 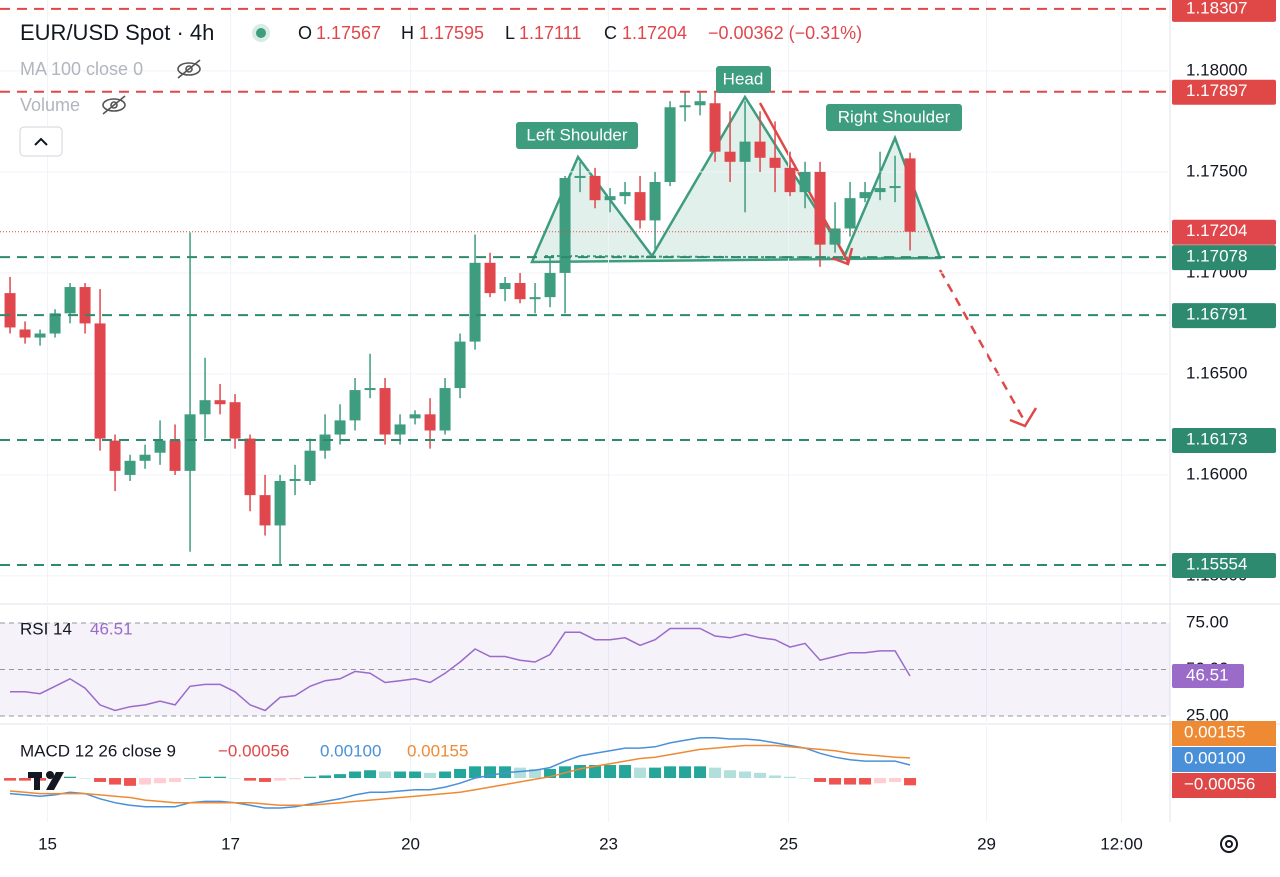 I want to click on value-label: −0.00056, so click(x=1219, y=783).